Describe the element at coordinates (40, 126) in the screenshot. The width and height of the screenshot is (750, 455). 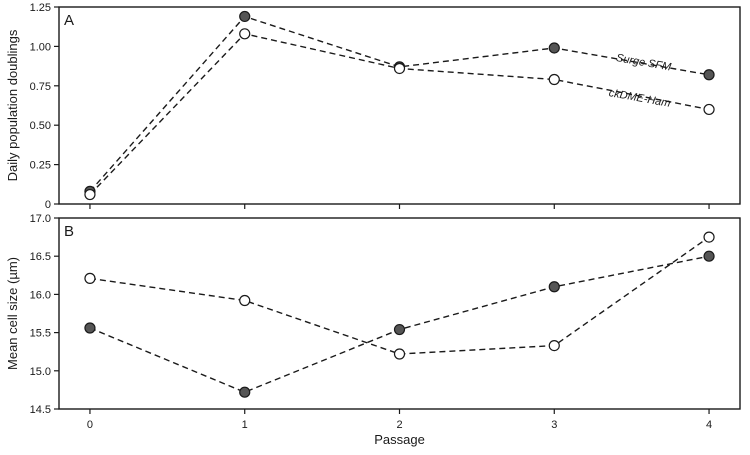
I see `y-tick-label: 0.50` at that location.